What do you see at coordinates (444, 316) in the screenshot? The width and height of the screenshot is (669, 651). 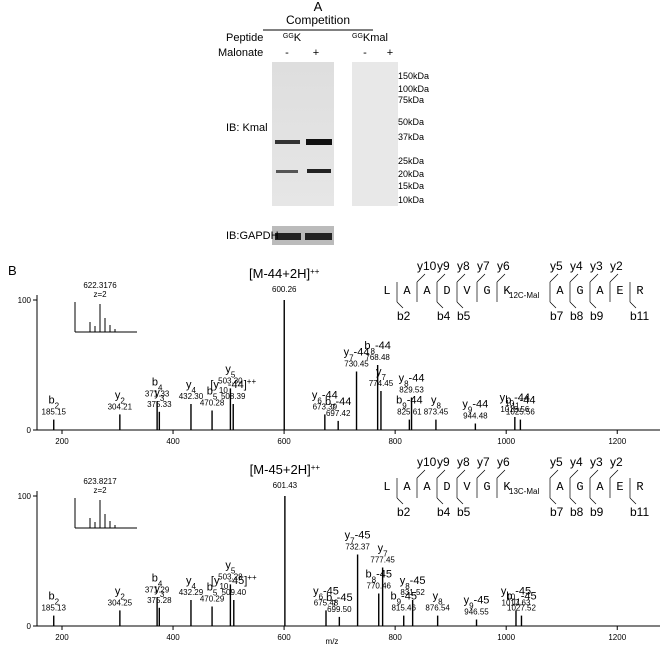 I see `b-ion: b4` at bounding box center [444, 316].